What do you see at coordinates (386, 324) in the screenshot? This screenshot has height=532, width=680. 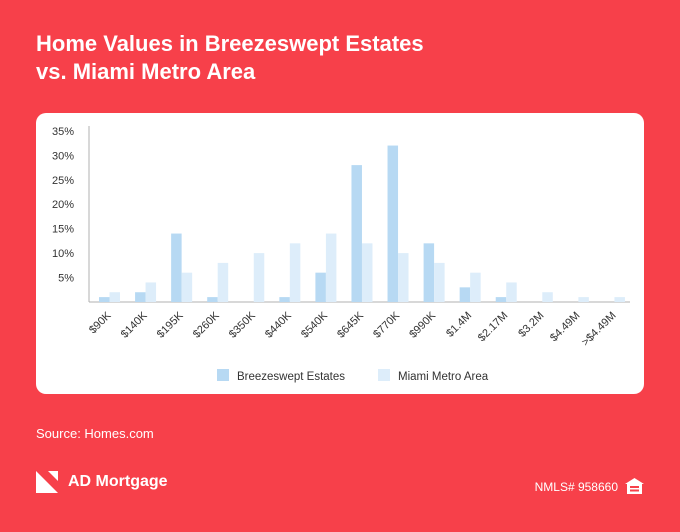 I see `x-tick-label: $770K` at bounding box center [386, 324].